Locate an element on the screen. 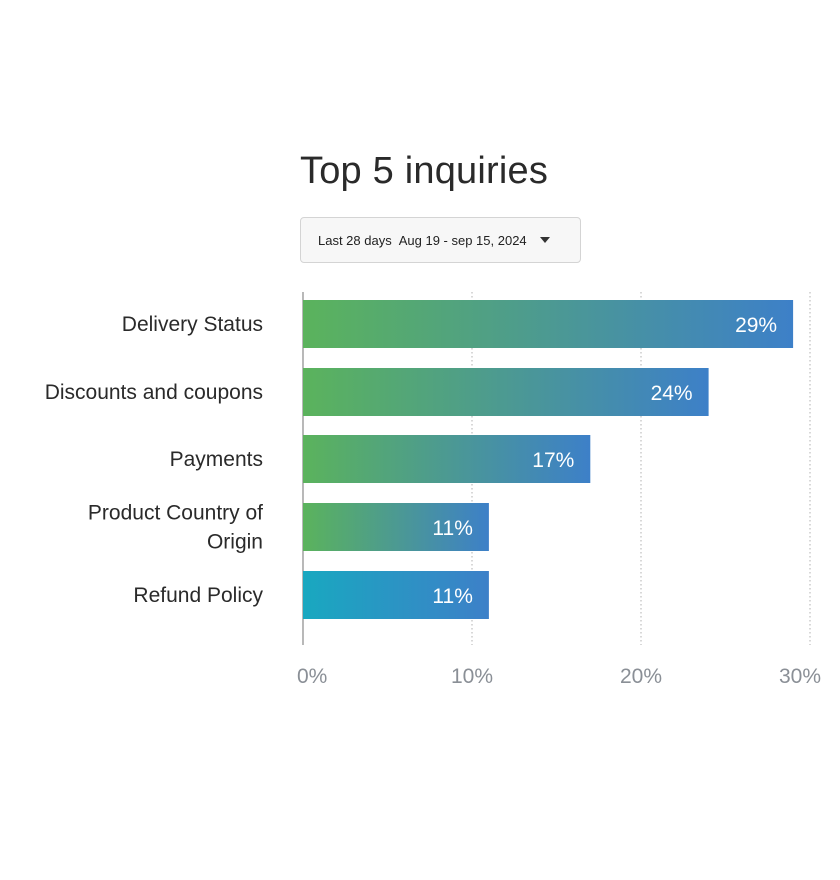  bar-value-label-3: 17% is located at coordinates (553, 460).